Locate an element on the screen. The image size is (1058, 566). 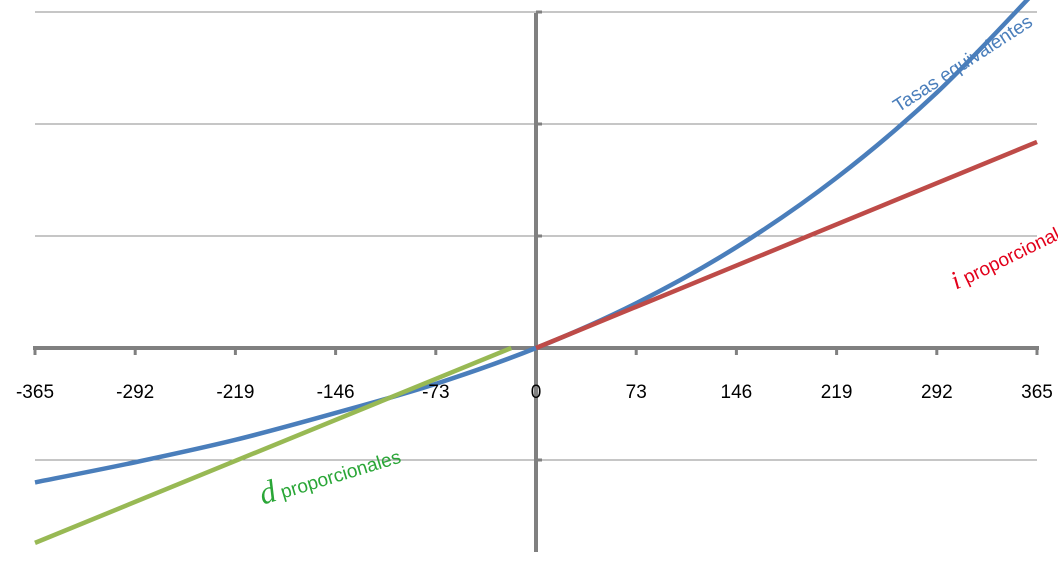
annotation-label-prop_i: iproporcionales is located at coordinates (1002, 252).